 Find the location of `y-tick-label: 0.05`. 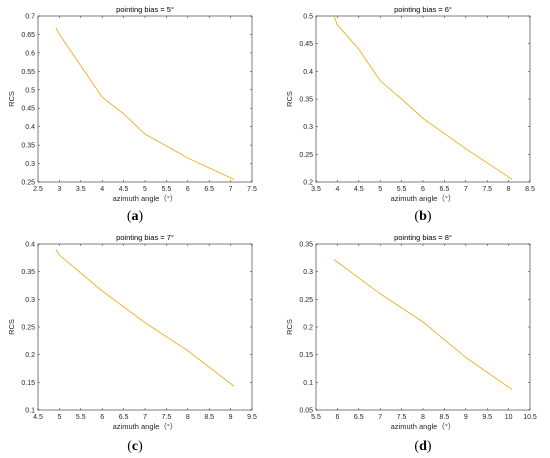

y-tick-label: 0.05 is located at coordinates (306, 411).